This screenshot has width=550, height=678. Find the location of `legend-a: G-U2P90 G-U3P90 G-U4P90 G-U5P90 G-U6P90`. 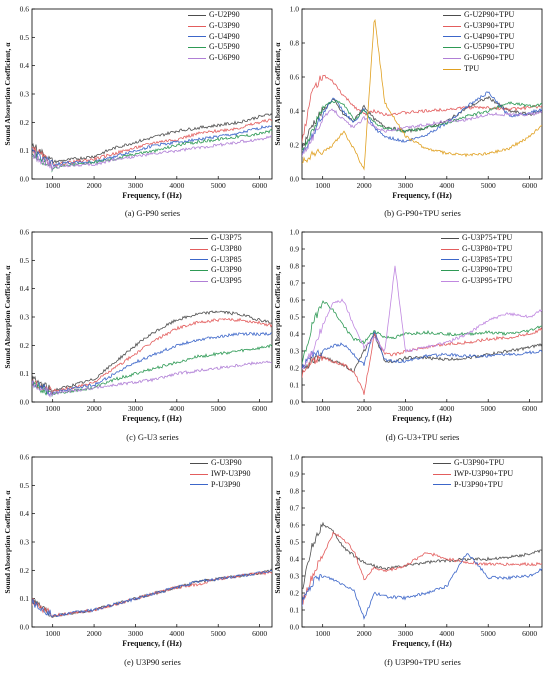

legend-a: G-U2P90 G-U3P90 G-U4P90 G-U5P90 G-U6P90 is located at coordinates (214, 37).